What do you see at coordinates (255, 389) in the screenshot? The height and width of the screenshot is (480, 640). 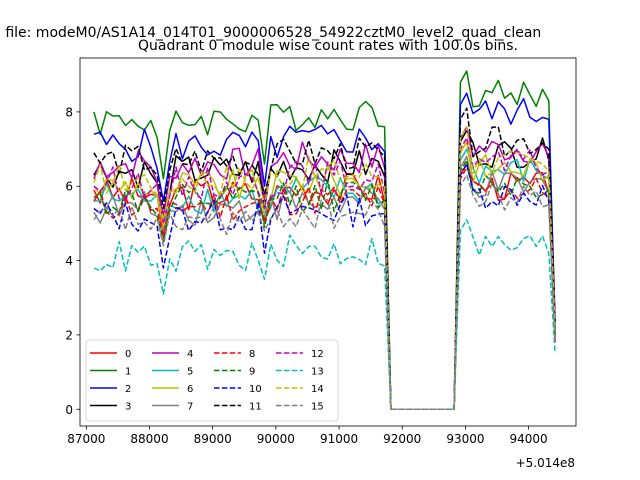 I see `legend-label-10: 10` at bounding box center [255, 389].